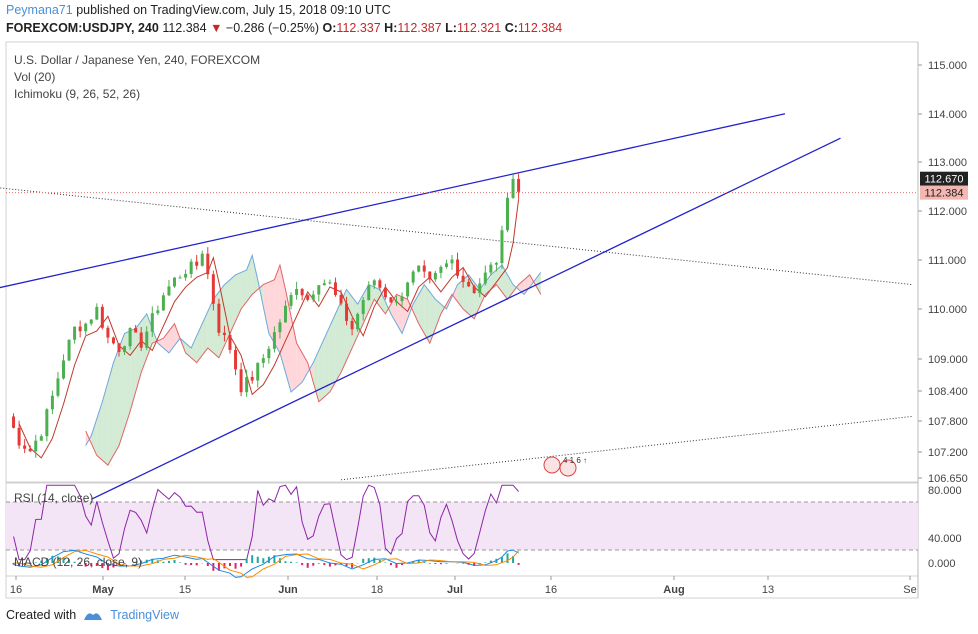 This screenshot has height=634, width=978. What do you see at coordinates (947, 261) in the screenshot?
I see `price-tick-label: 111.000` at bounding box center [947, 261].